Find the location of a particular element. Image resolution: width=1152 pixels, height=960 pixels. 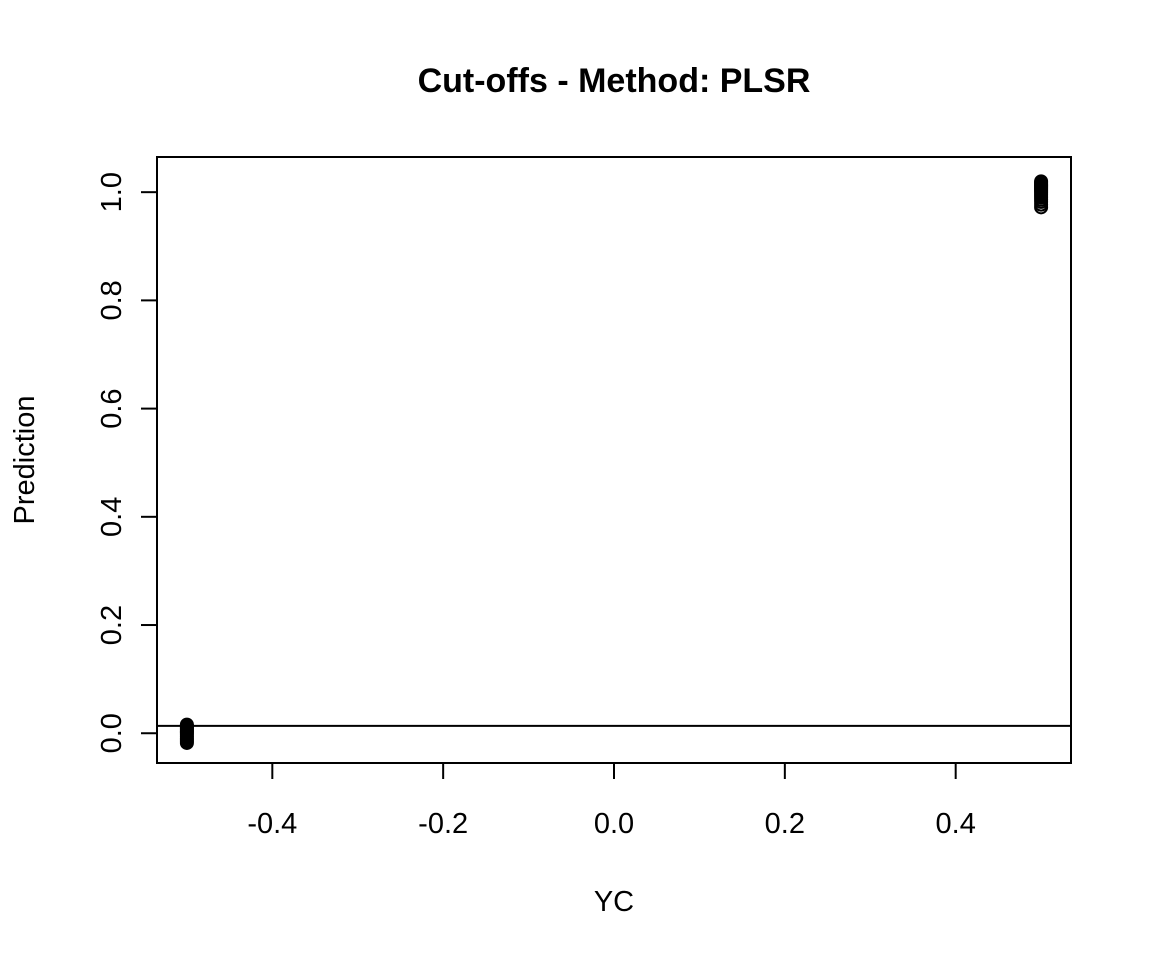

y-tick-label: 0.0 is located at coordinates (112, 733).